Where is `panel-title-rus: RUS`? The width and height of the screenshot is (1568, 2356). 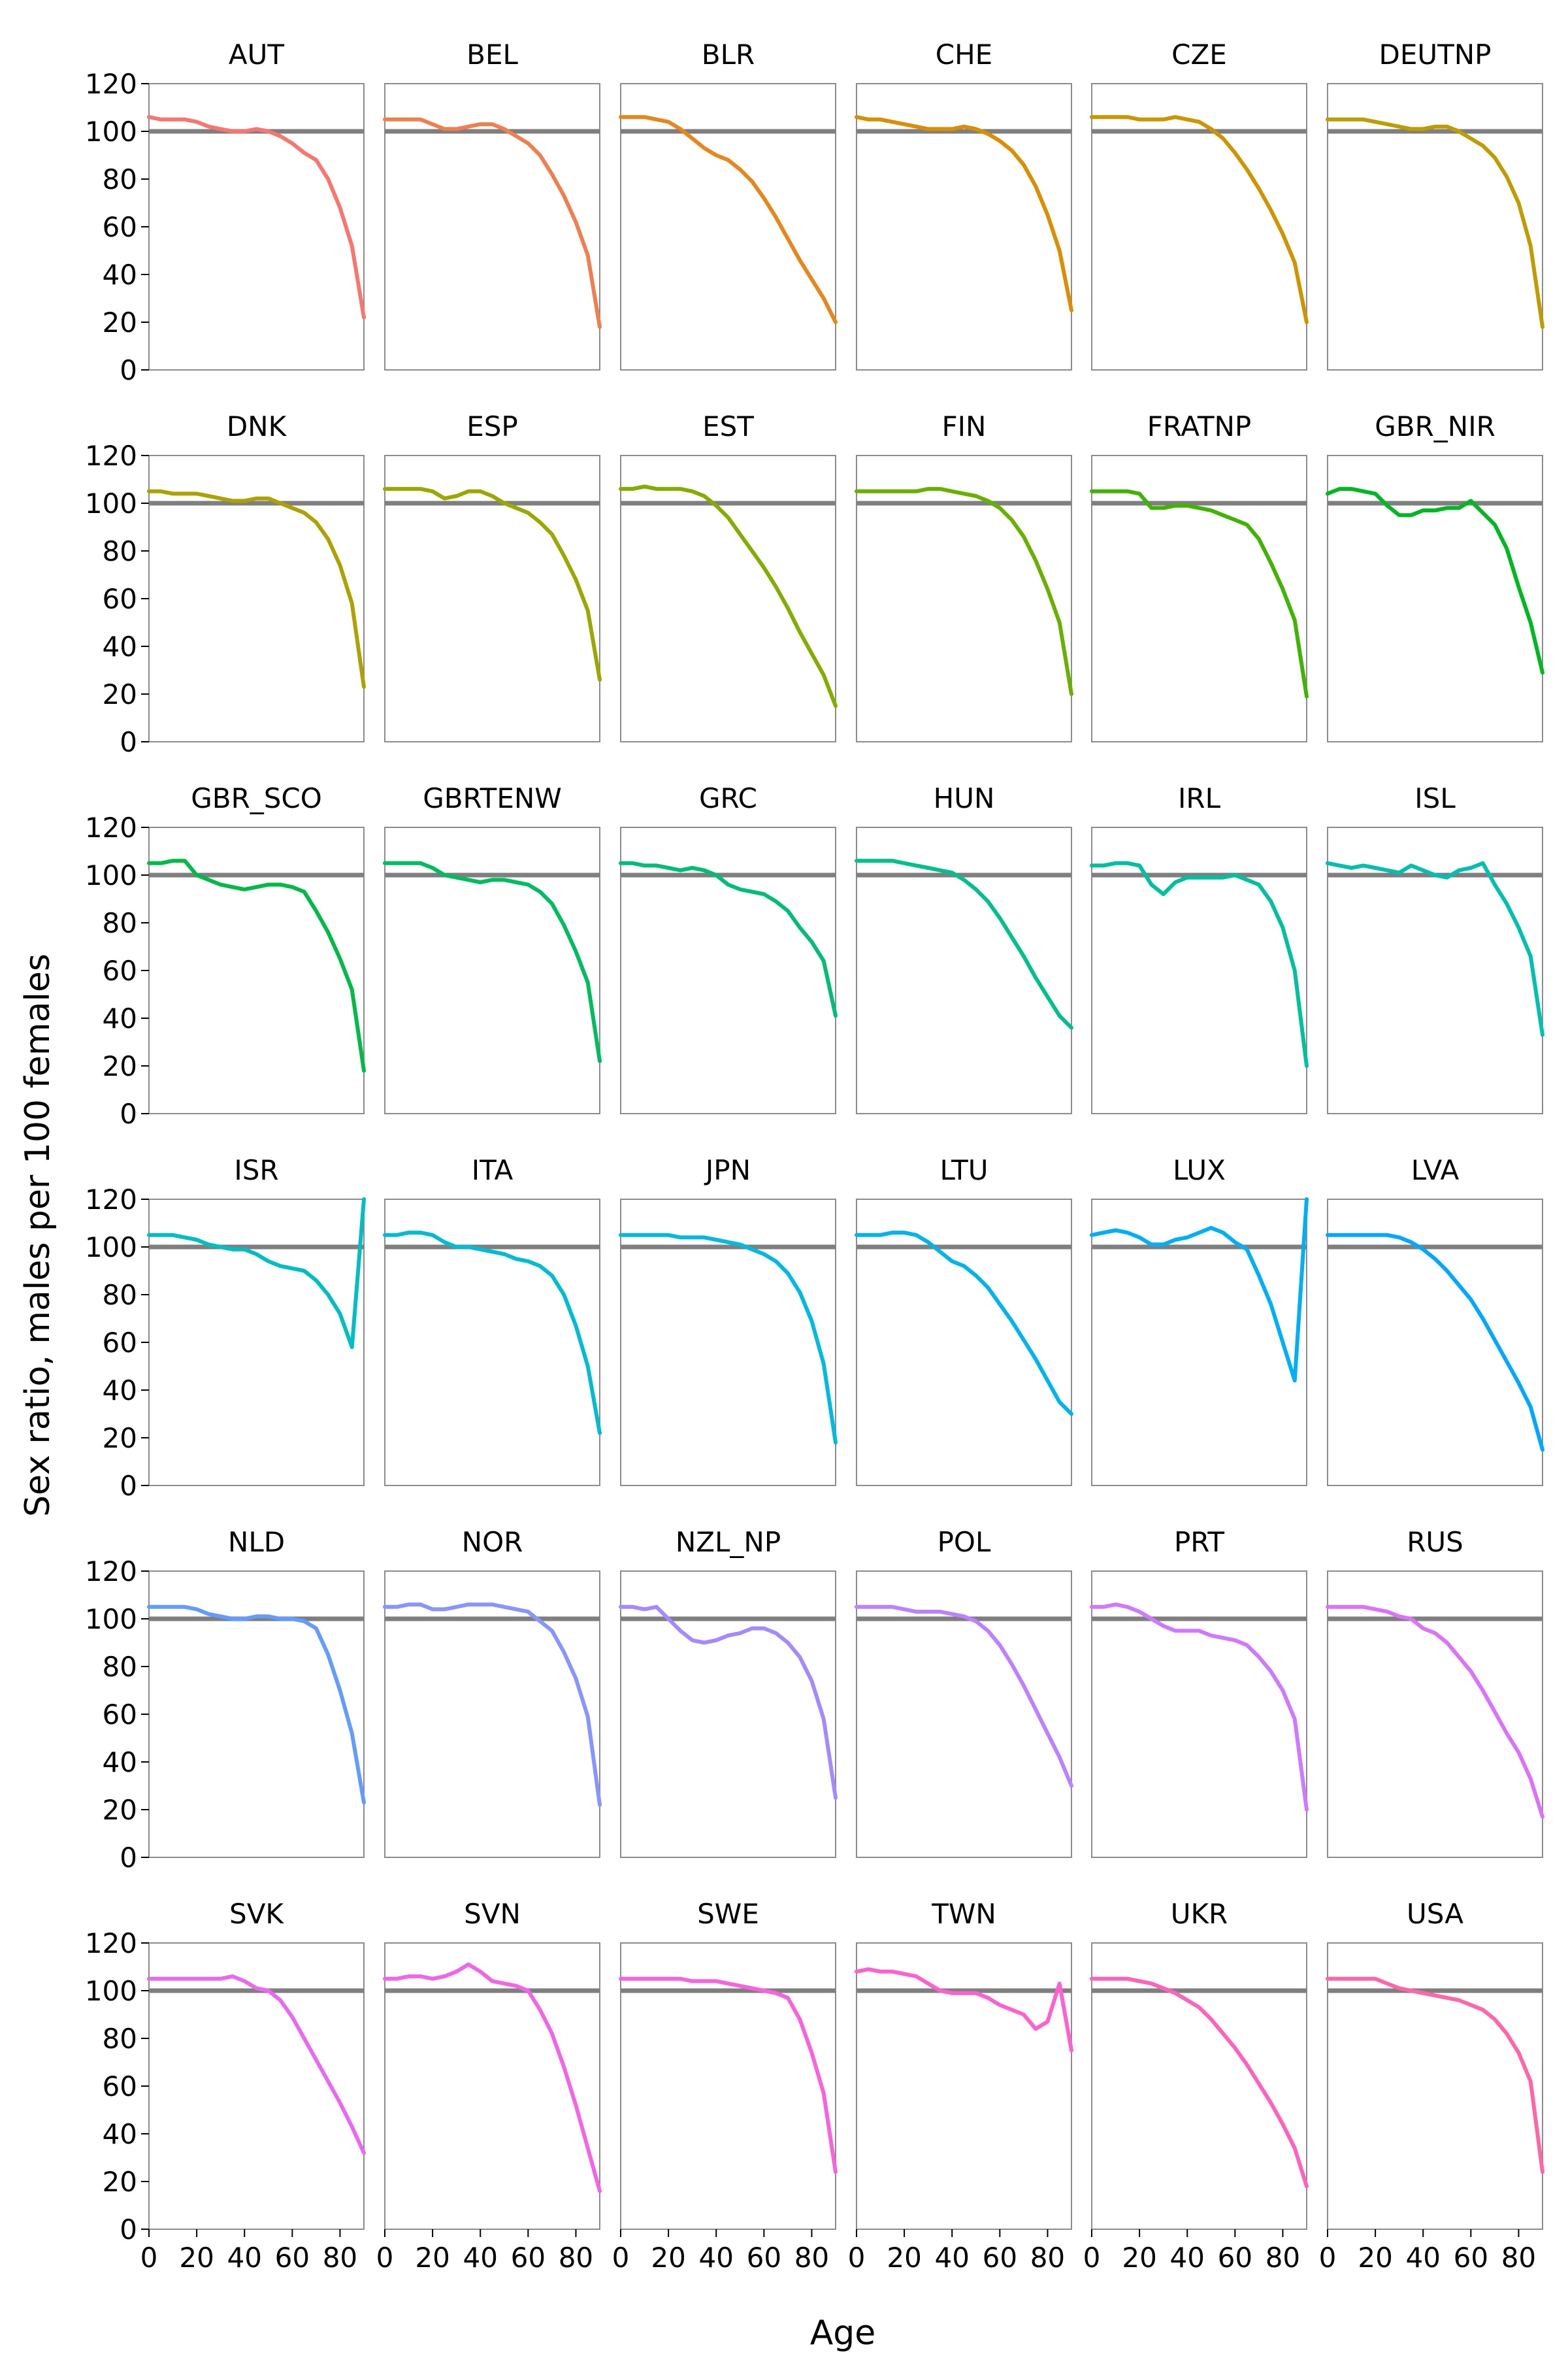
panel-title-rus: RUS is located at coordinates (1435, 1542).